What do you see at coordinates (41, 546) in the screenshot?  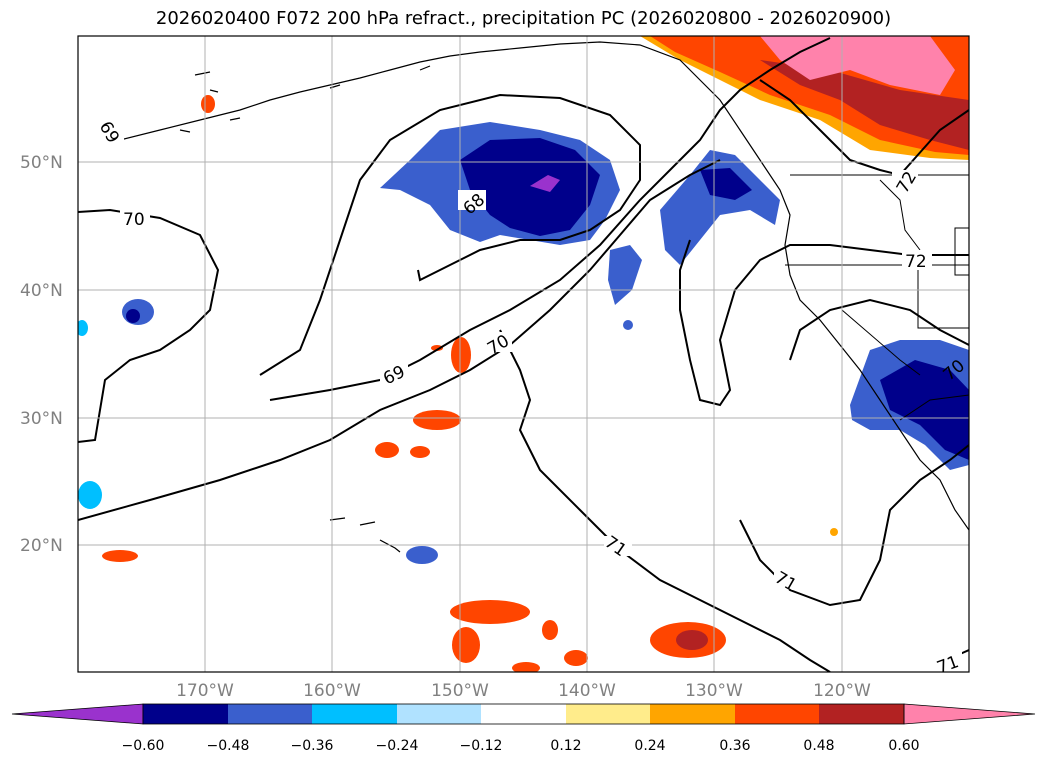 I see `lat-label: 20°N` at bounding box center [41, 546].